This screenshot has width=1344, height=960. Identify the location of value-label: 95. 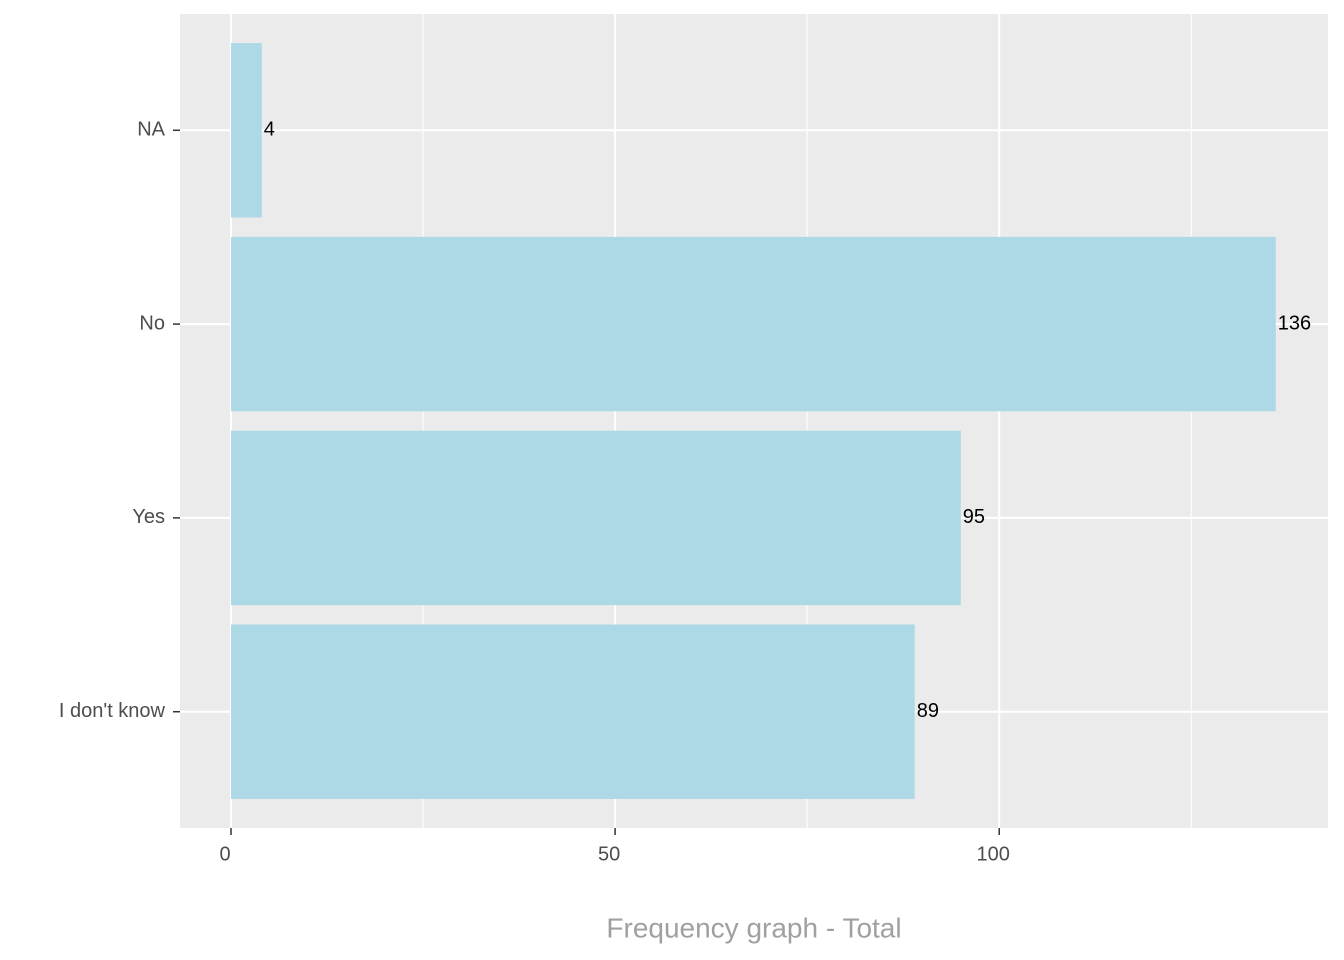
(974, 517).